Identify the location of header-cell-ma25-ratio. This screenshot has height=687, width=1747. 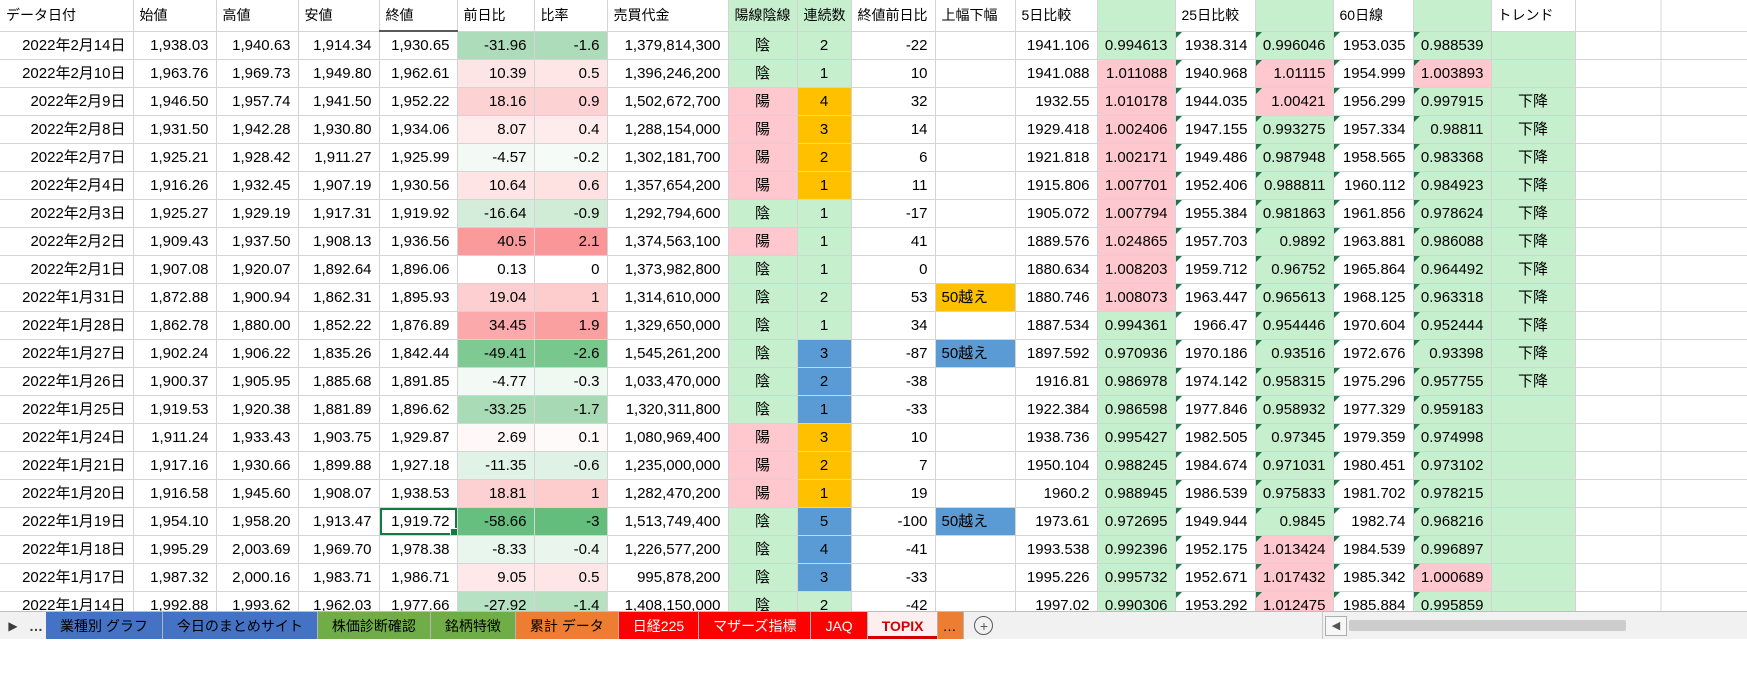
(1294, 16).